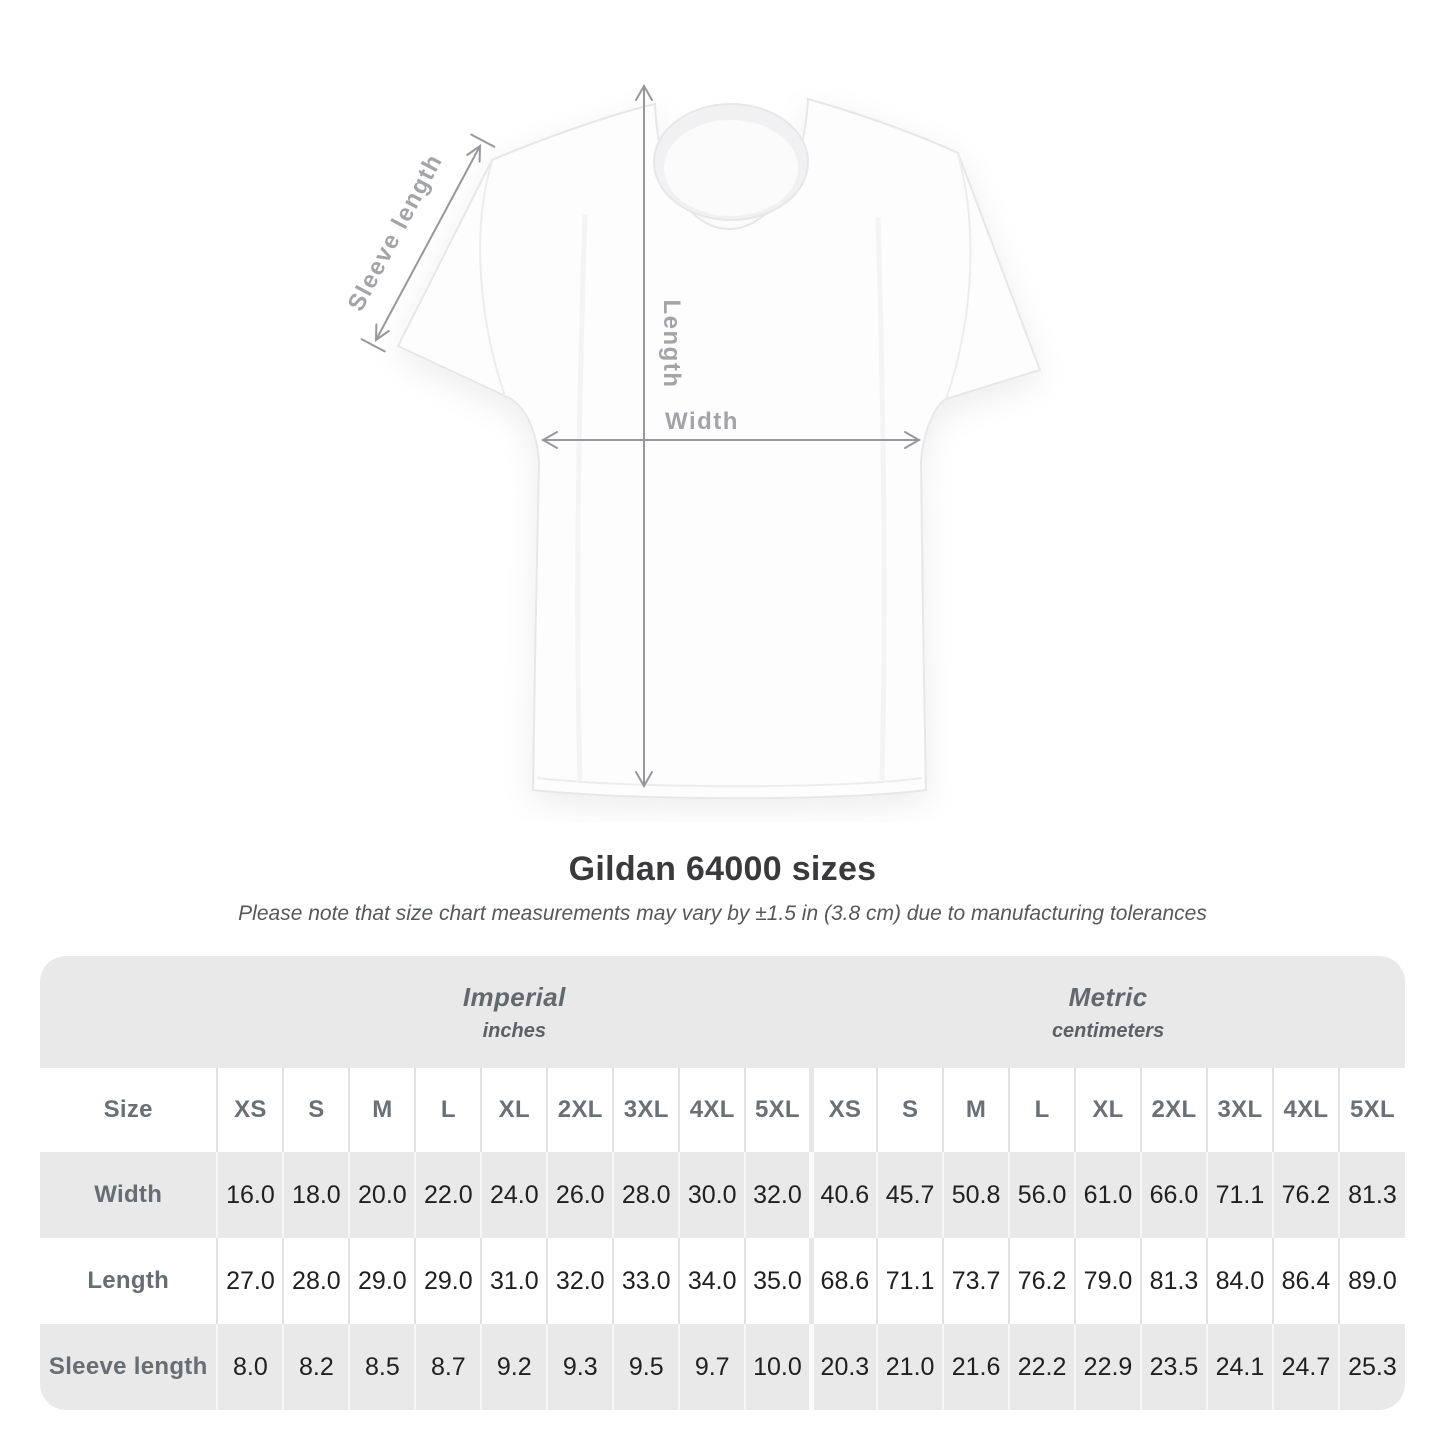 Image resolution: width=1445 pixels, height=1445 pixels. I want to click on cell: 16.0, so click(250, 1195).